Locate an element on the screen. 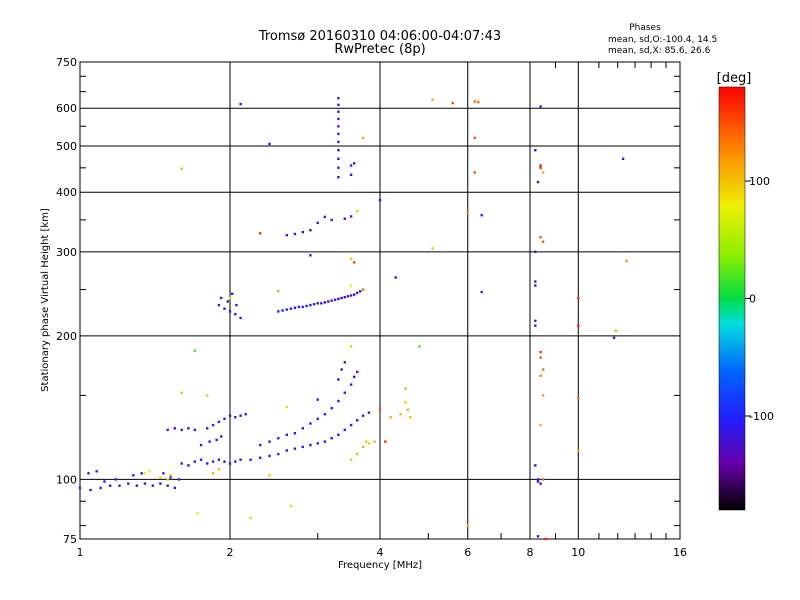 The image size is (800, 600). y-axis-label: Stationary phase Virtual Height [km] is located at coordinates (45, 300).